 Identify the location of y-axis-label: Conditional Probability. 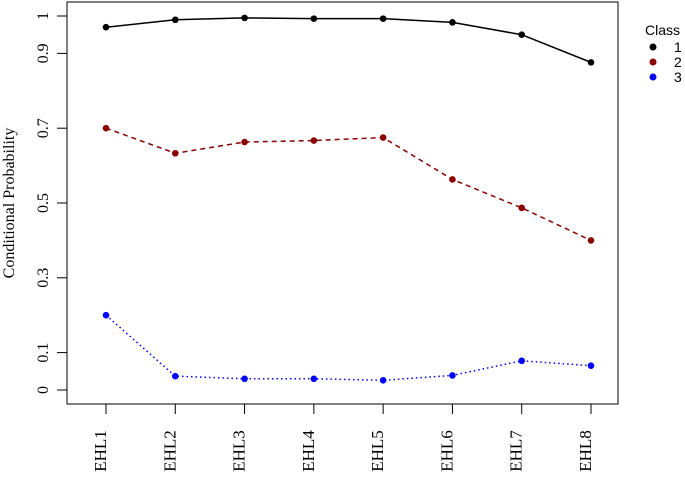
(9, 203).